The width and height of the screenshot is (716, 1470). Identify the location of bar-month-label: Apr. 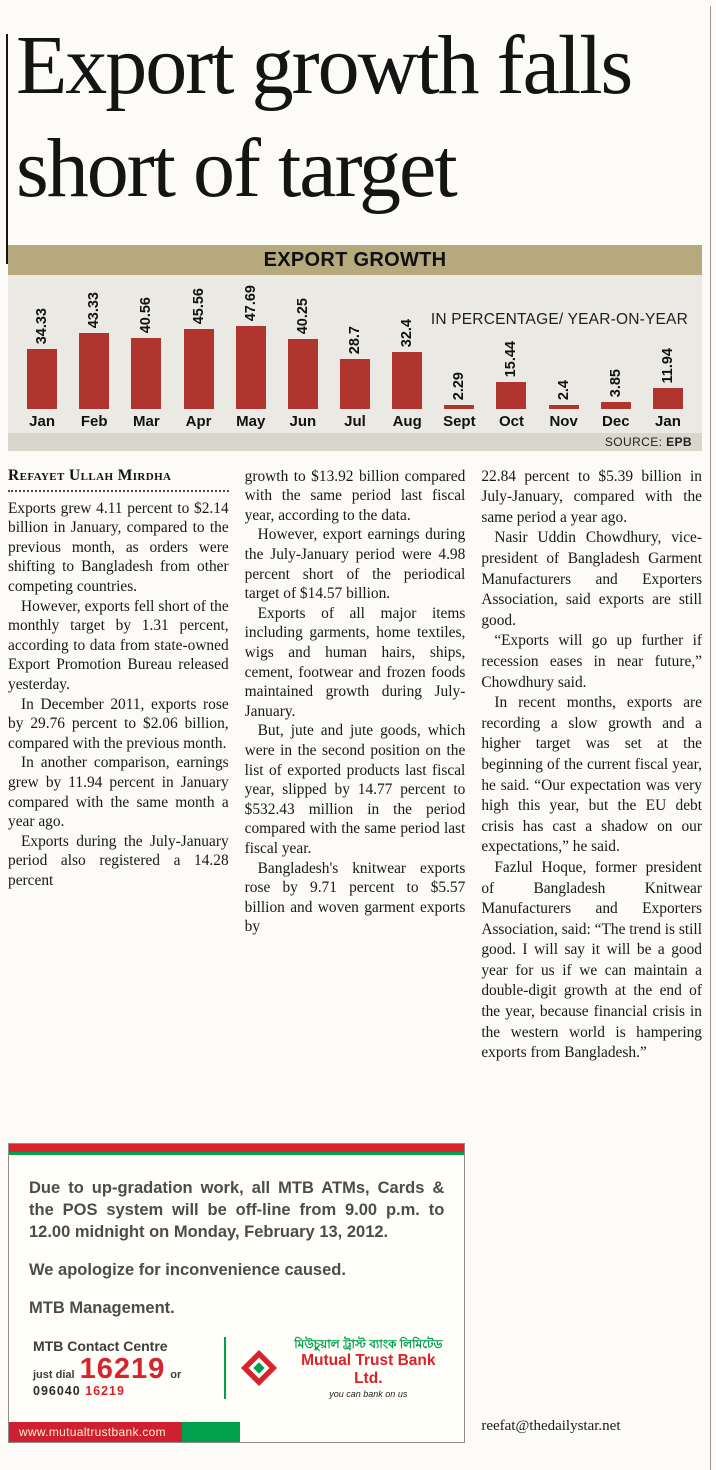
(198, 421).